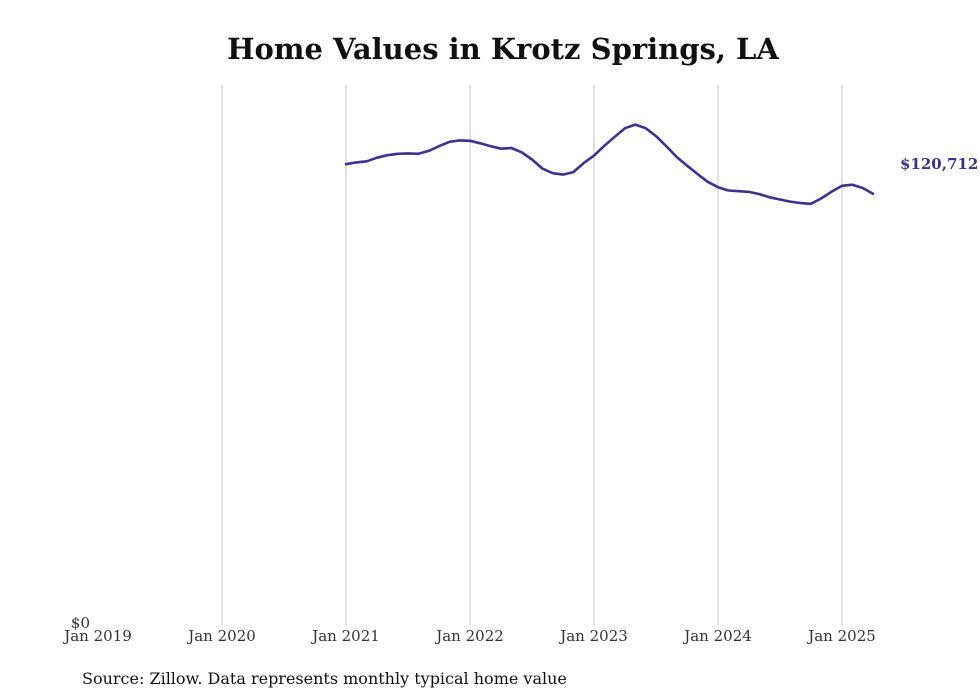 This screenshot has height=699, width=980. What do you see at coordinates (97, 636) in the screenshot?
I see `x-tick-label: Jan 2019` at bounding box center [97, 636].